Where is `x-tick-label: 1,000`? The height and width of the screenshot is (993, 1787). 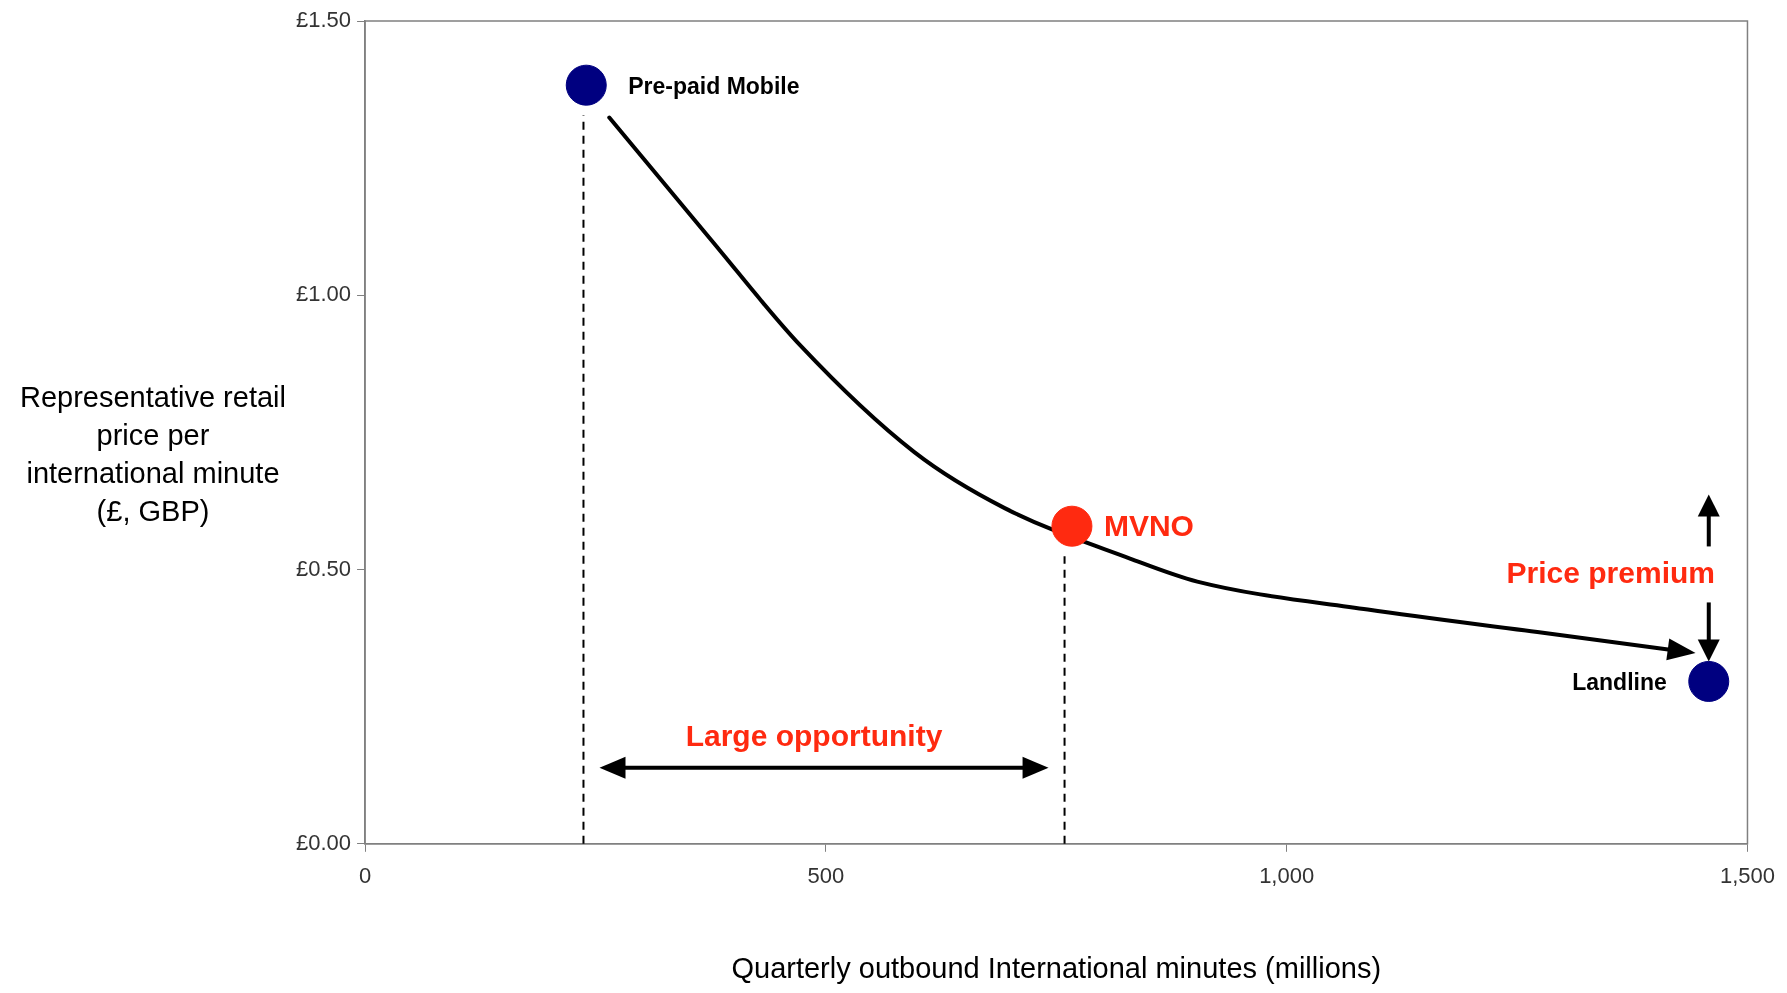 x-tick-label: 1,000 is located at coordinates (1287, 876).